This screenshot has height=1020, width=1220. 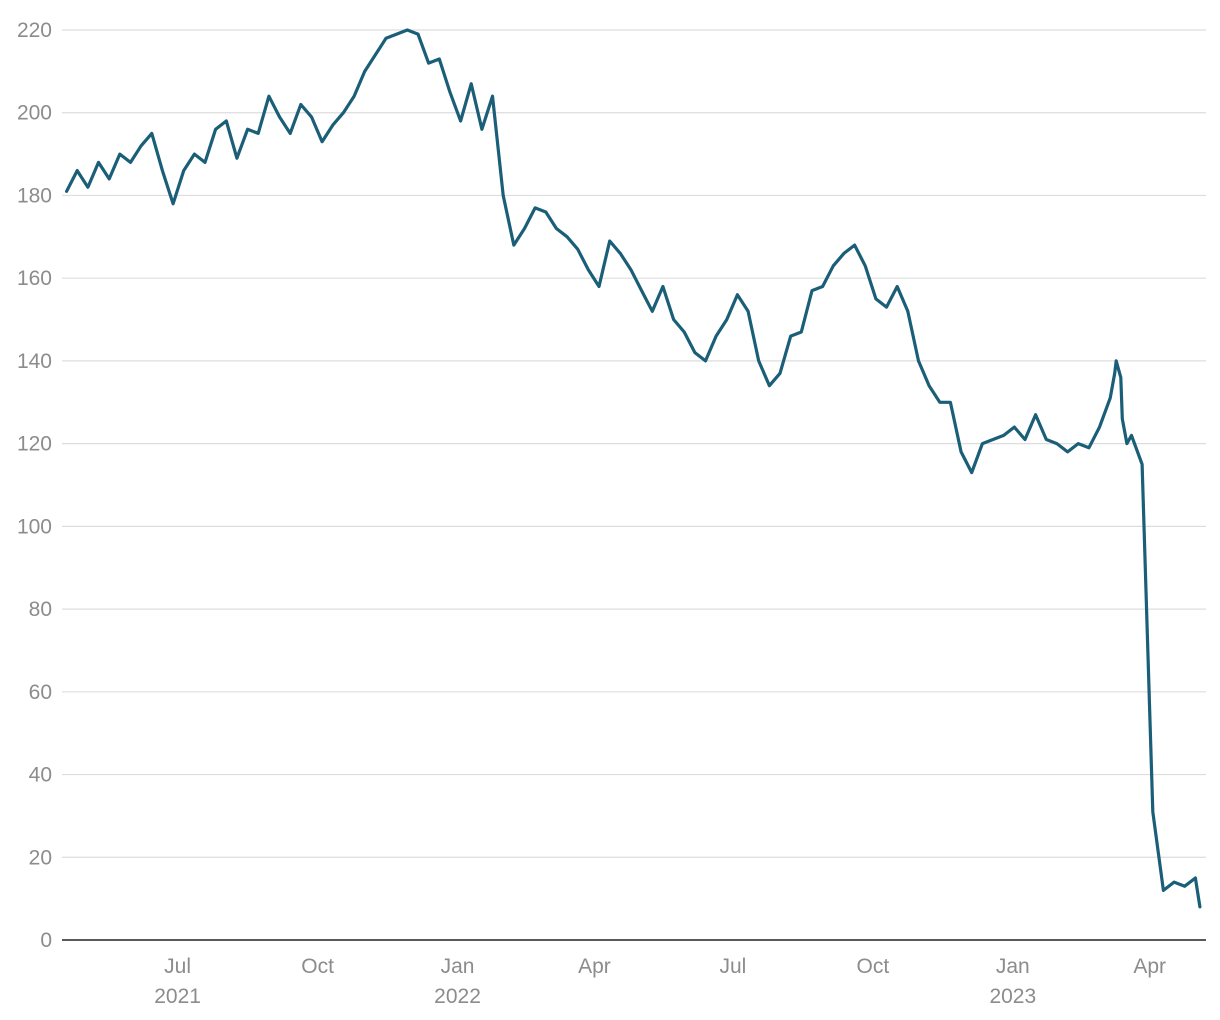 I want to click on y-tick-label: 120, so click(x=34, y=444).